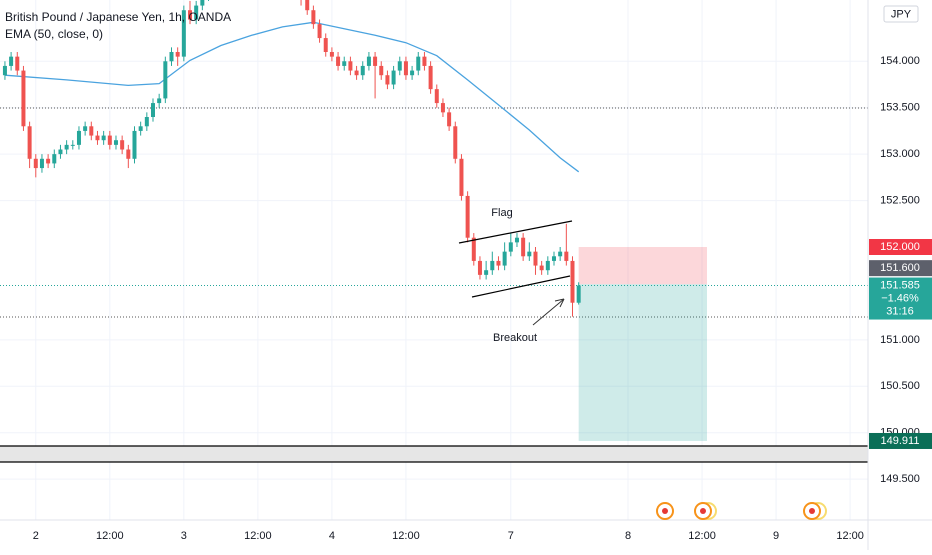 The image size is (932, 555). I want to click on event-icons, so click(741, 511).